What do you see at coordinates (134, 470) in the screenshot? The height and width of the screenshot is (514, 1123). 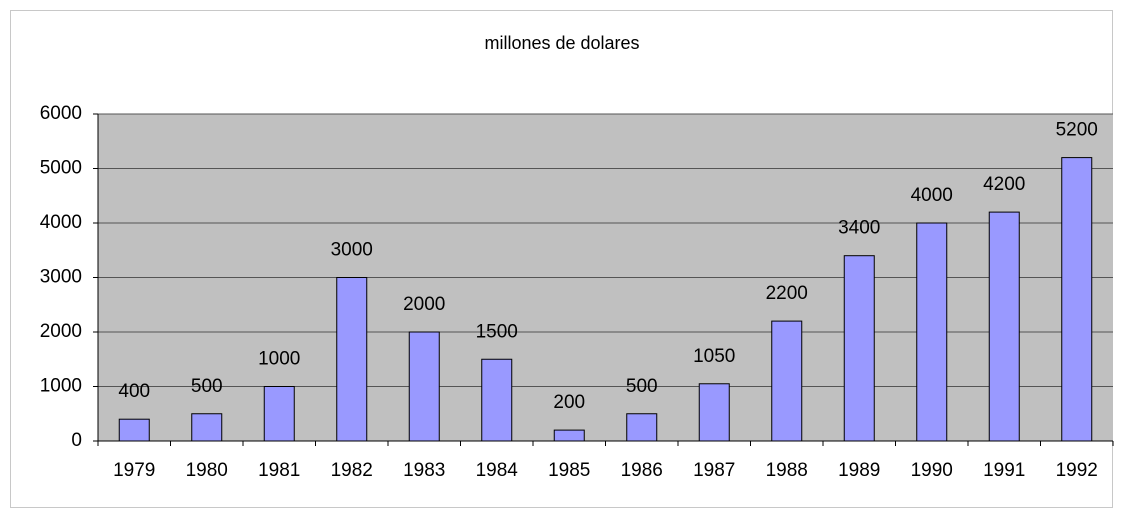 I see `x-tick-label: 1979` at bounding box center [134, 470].